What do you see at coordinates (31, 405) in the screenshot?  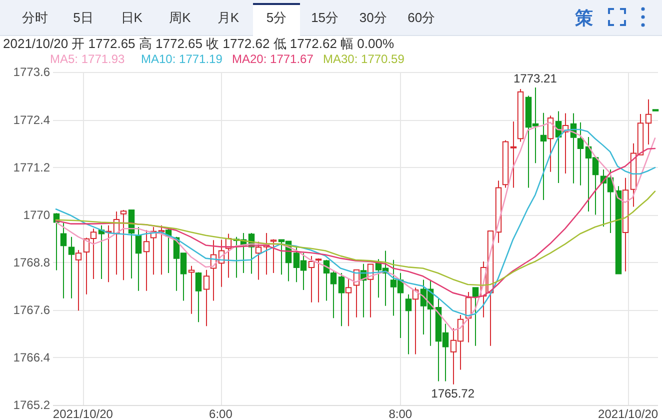 I see `y-tick-label: 1765.2` at bounding box center [31, 405].